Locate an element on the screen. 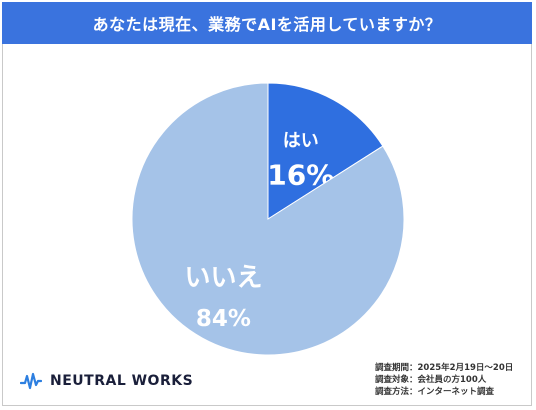  brand-name: NEUTRAL WORKS is located at coordinates (122, 381).